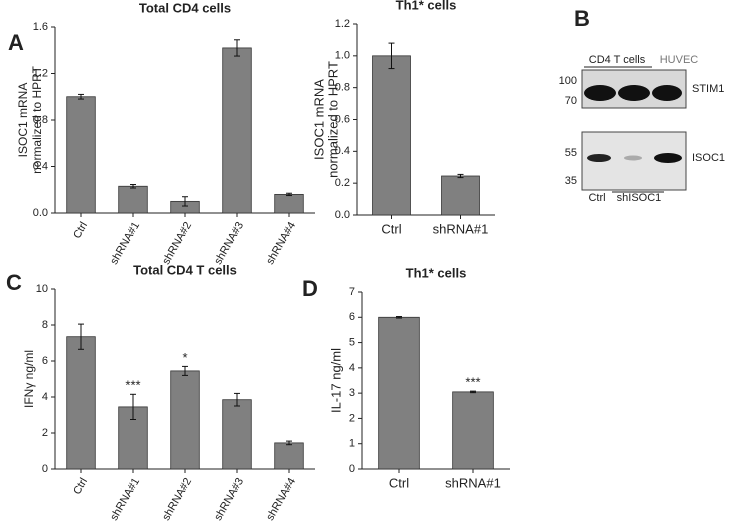  Describe the element at coordinates (342, 183) in the screenshot. I see `y-tick-label: 0.2` at that location.